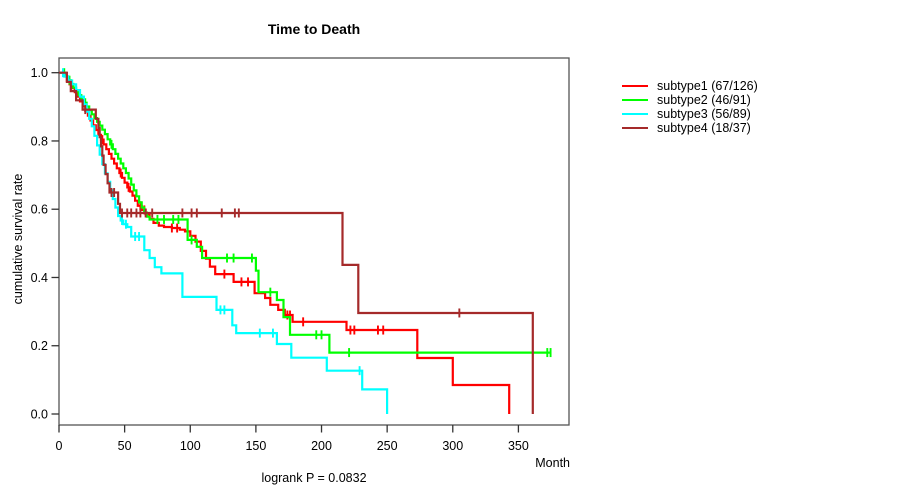 This screenshot has width=900, height=500. Describe the element at coordinates (552, 463) in the screenshot. I see `x-axis-label: Month` at that location.